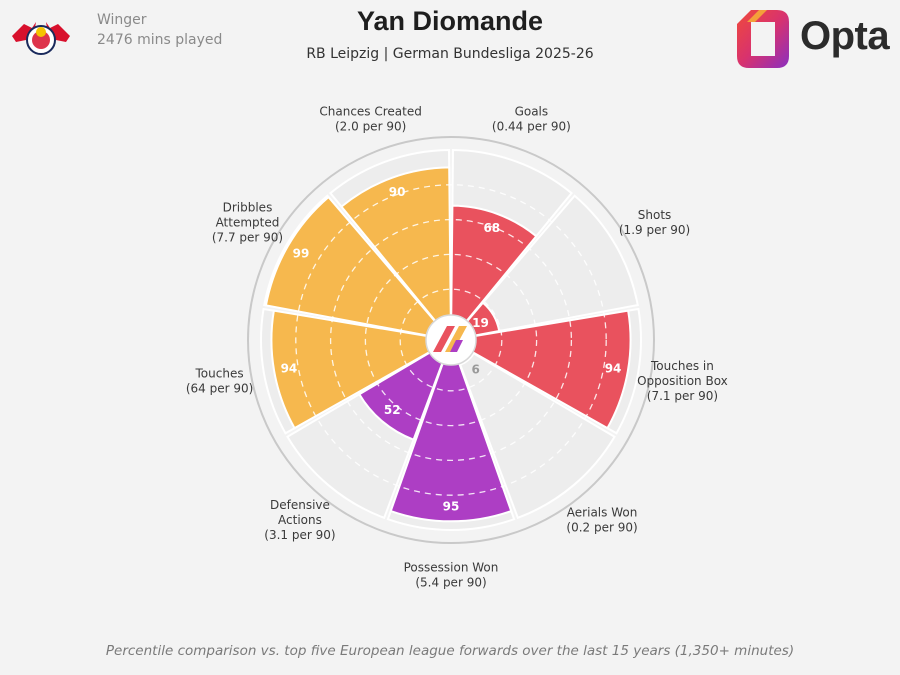 This screenshot has width=900, height=675. Describe the element at coordinates (451, 568) in the screenshot. I see `category-label-line: Possession Won` at that location.